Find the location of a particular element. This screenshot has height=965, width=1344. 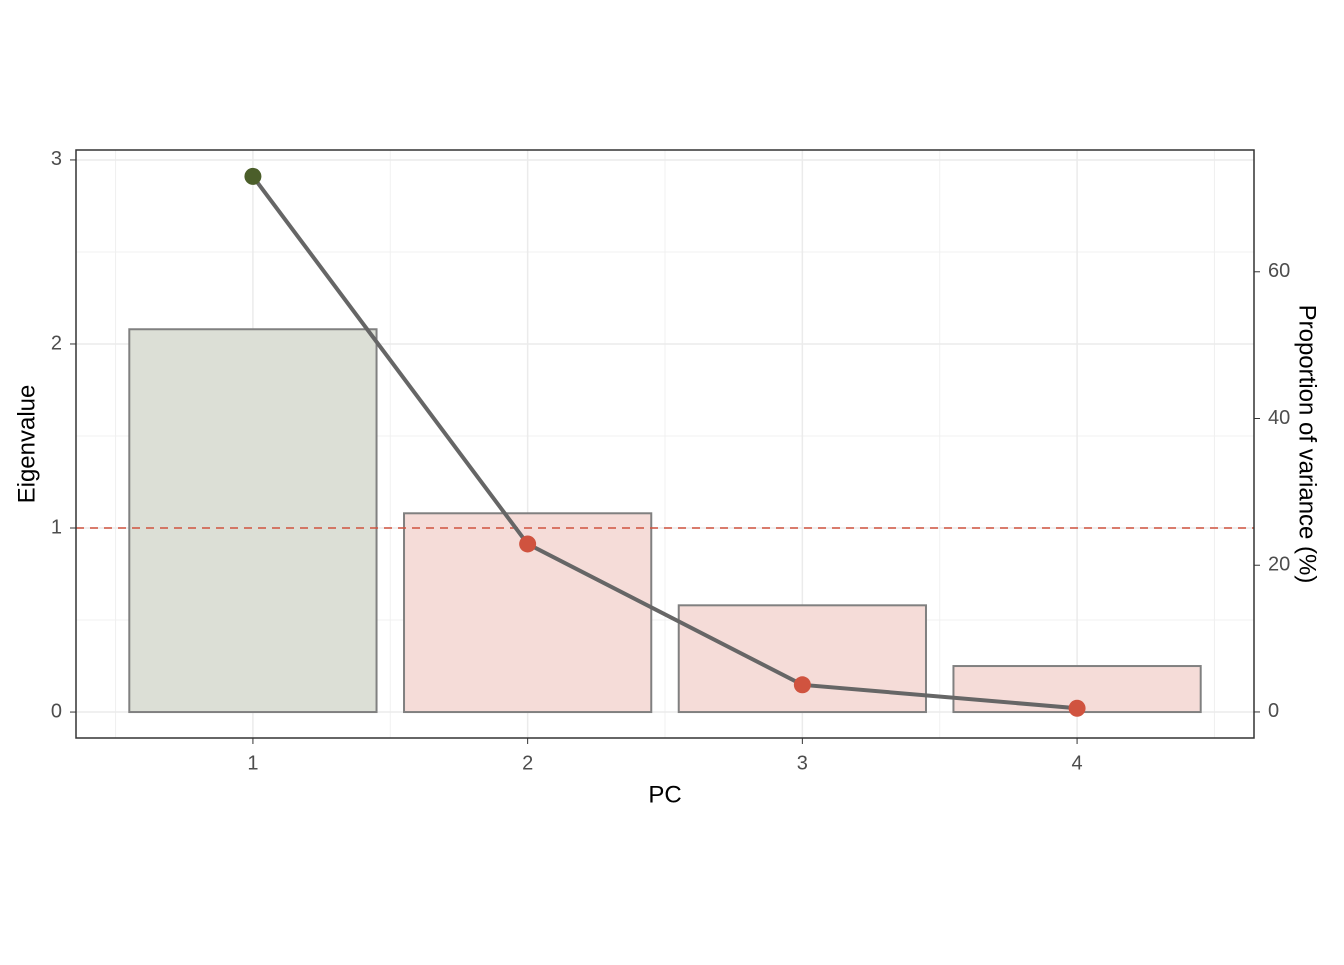

x-axis-label: PC is located at coordinates (664, 794).